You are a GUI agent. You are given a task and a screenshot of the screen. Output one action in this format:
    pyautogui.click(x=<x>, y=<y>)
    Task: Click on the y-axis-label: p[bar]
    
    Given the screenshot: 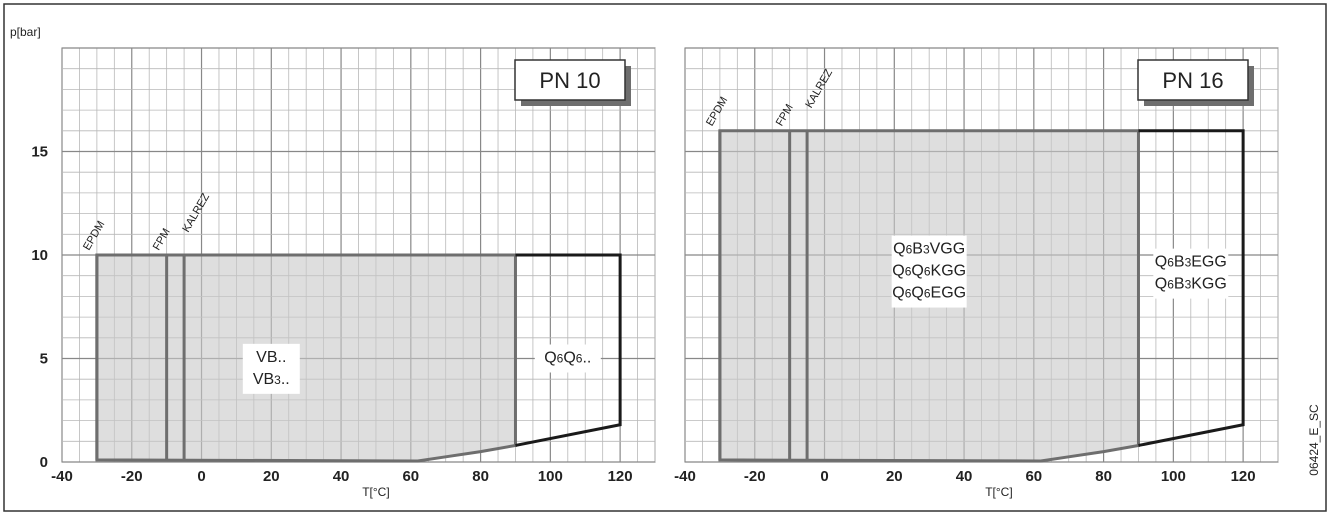 What is the action you would take?
    pyautogui.click(x=25, y=32)
    